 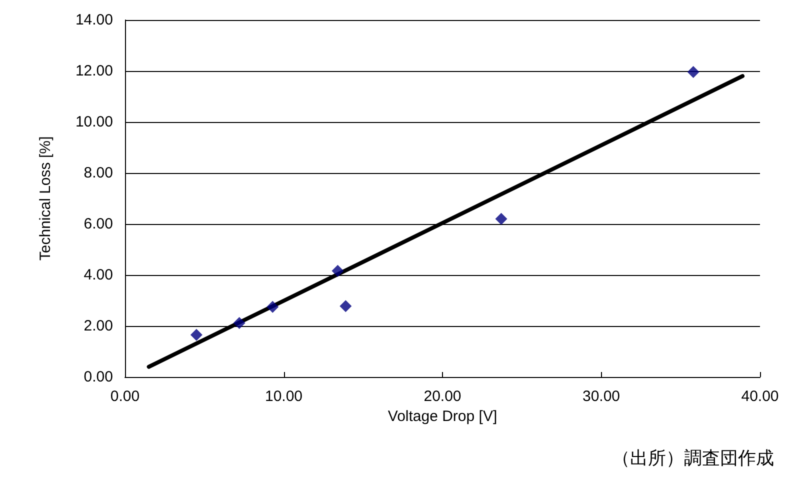 What do you see at coordinates (98, 224) in the screenshot?
I see `y-tick-label: 6.00` at bounding box center [98, 224].